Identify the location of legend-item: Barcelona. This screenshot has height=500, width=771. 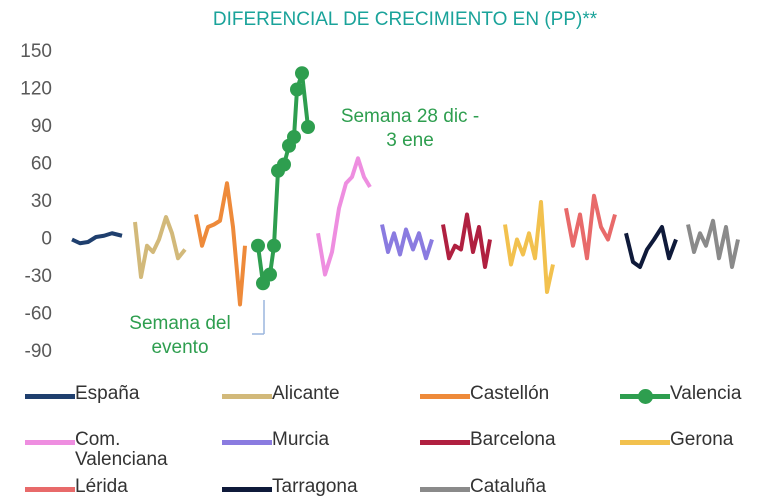
(509, 440).